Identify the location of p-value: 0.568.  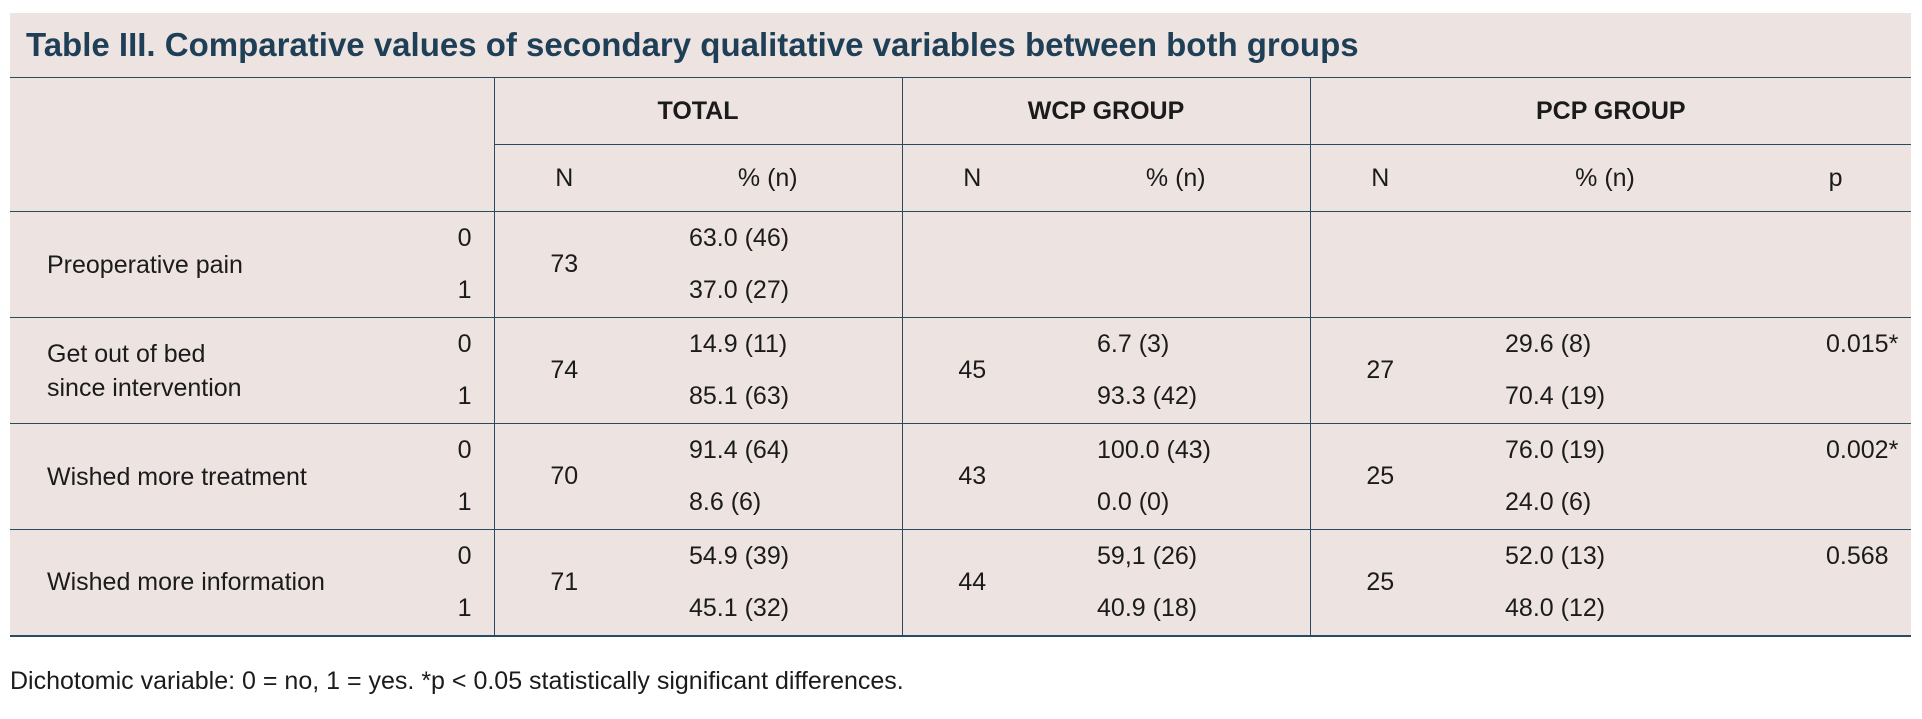
(1857, 555).